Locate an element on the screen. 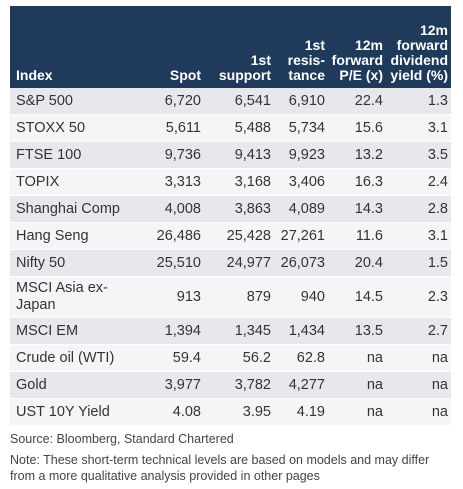 The image size is (463, 489). table-row: Nifty 50 25,510 24,977 26,073 20.4 1.5 is located at coordinates (230, 263).